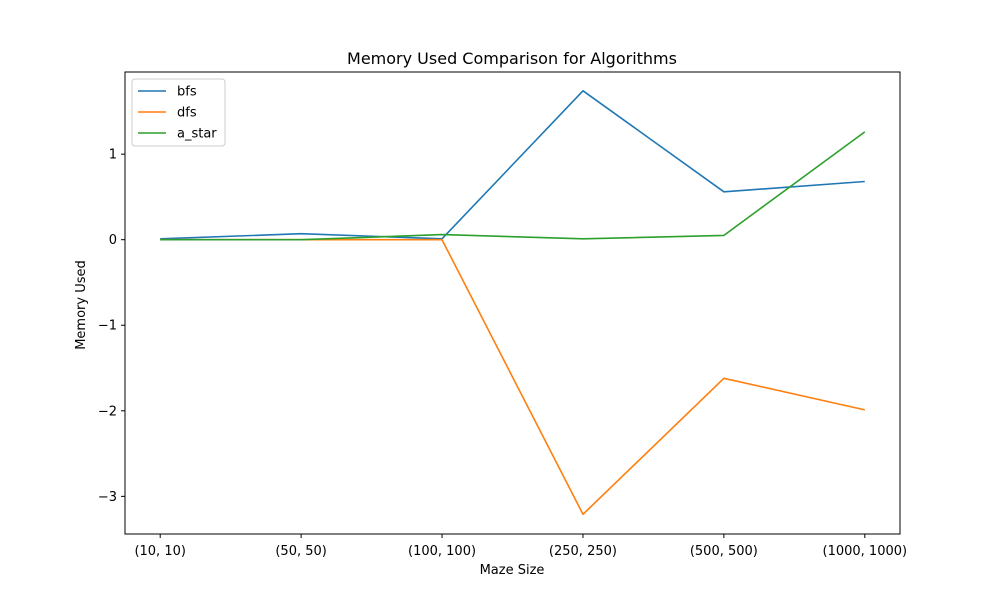 Image resolution: width=1000 pixels, height=600 pixels. I want to click on legend-label-a_star: a_star, so click(197, 134).